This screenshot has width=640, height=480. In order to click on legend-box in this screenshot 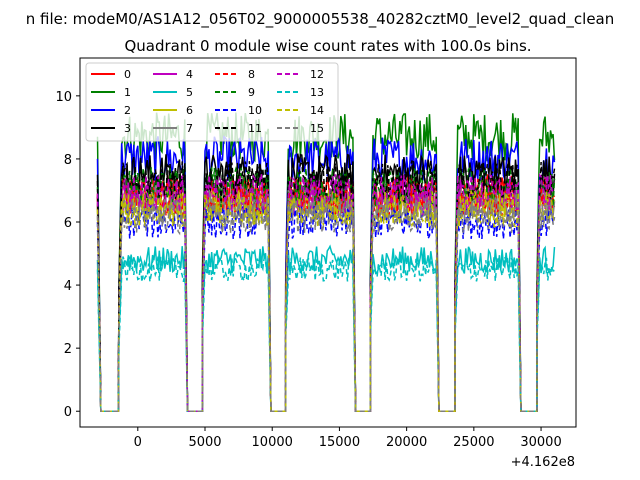, I will do `click(212, 102)`.